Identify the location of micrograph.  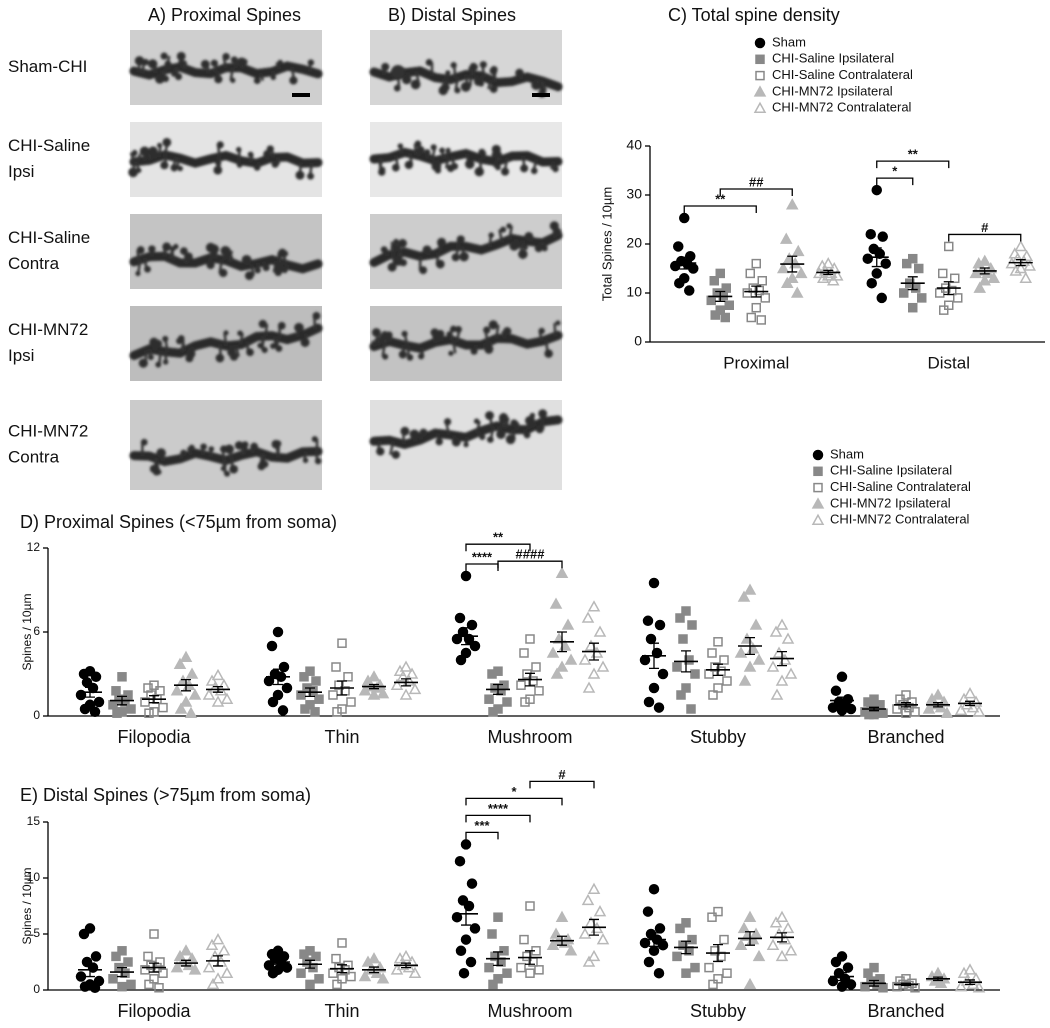
(466, 251).